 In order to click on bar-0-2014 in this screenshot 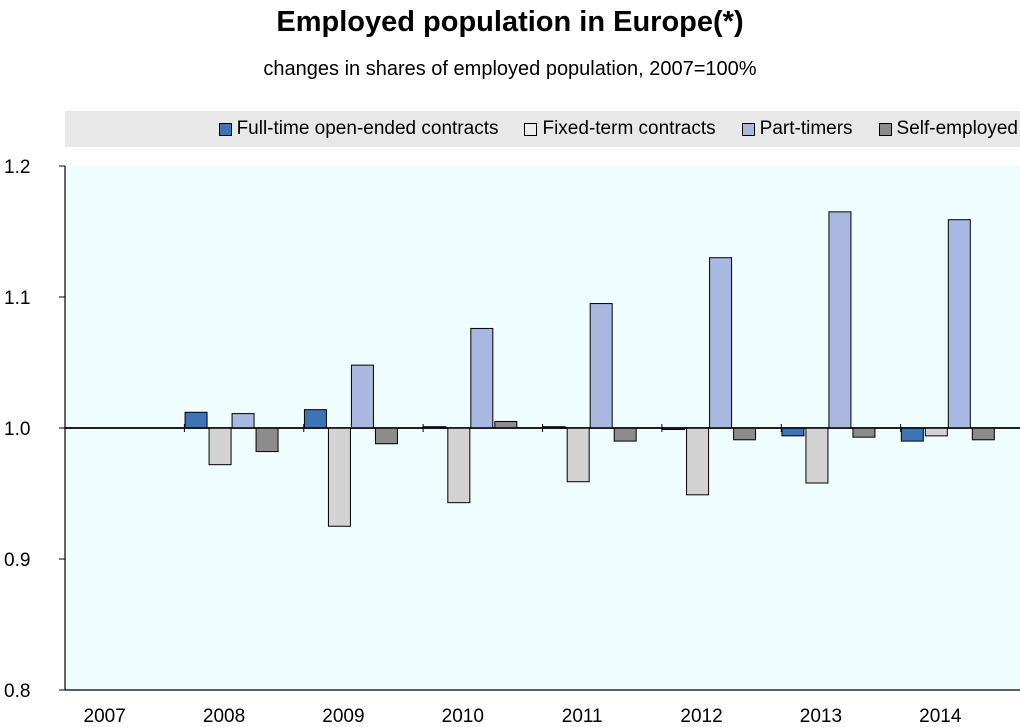, I will do `click(912, 434)`.